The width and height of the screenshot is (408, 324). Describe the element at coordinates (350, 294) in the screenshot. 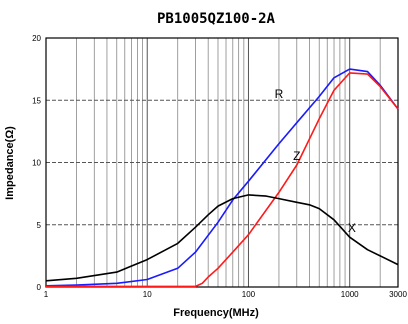

I see `x-tick-label: 1000` at that location.